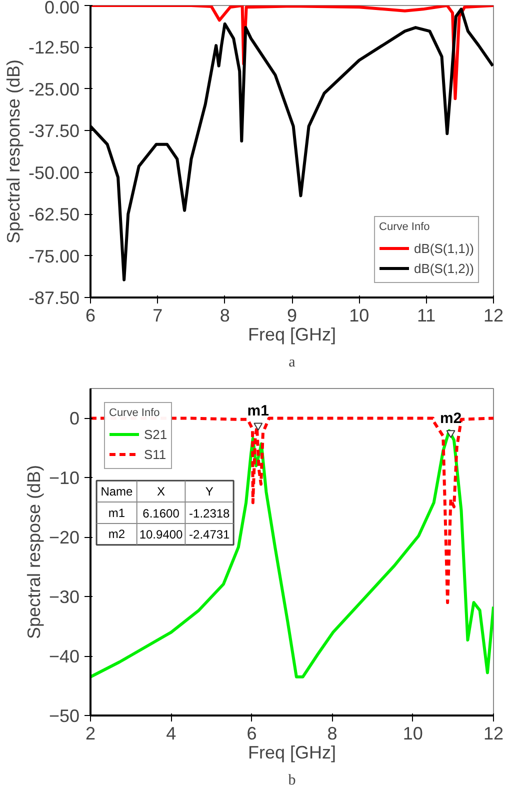 Image resolution: width=516 pixels, height=798 pixels. I want to click on x-tick-label: 9, so click(292, 316).